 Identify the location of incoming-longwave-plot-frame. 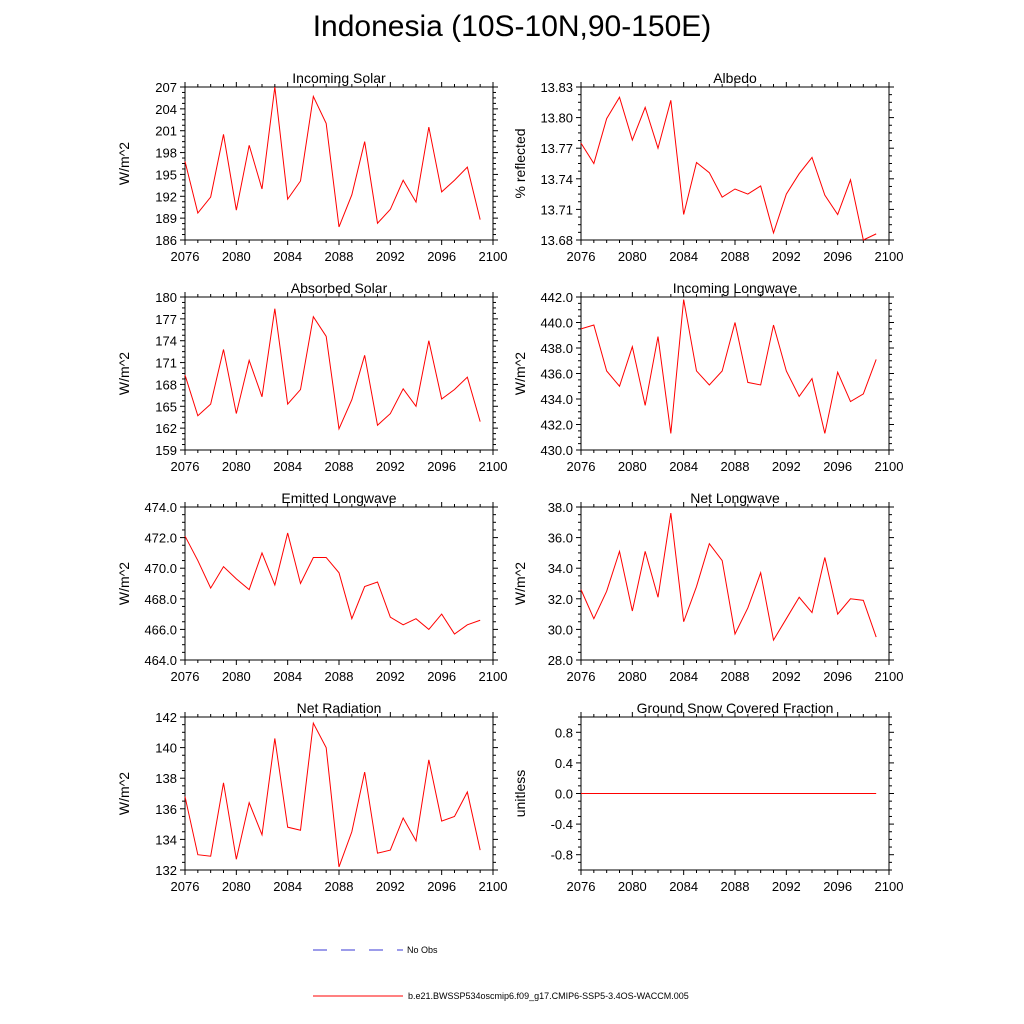
(735, 373).